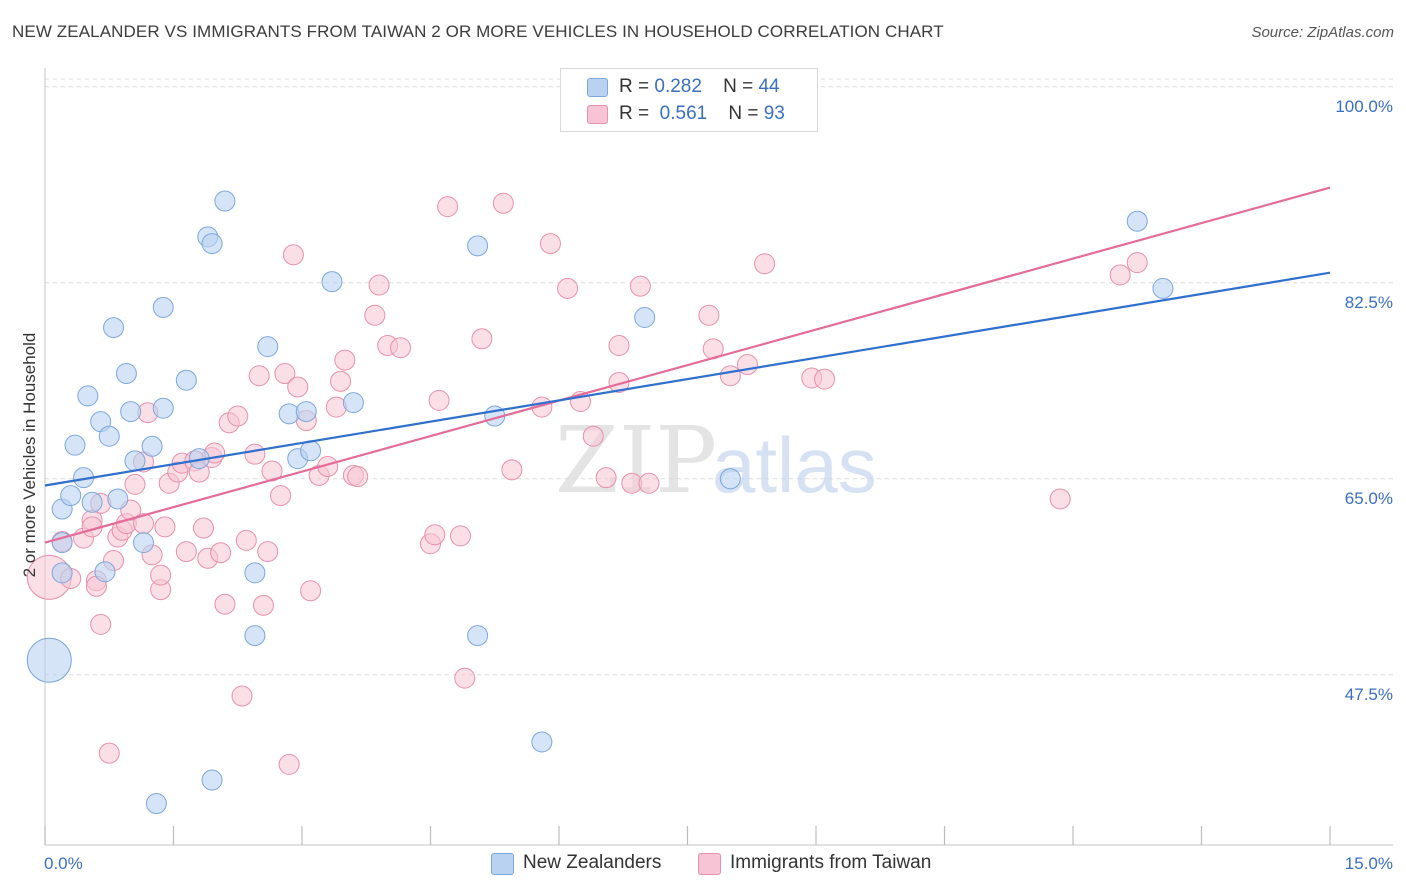  Describe the element at coordinates (1364, 106) in the screenshot. I see `y-tick-label: 100.0%` at that location.